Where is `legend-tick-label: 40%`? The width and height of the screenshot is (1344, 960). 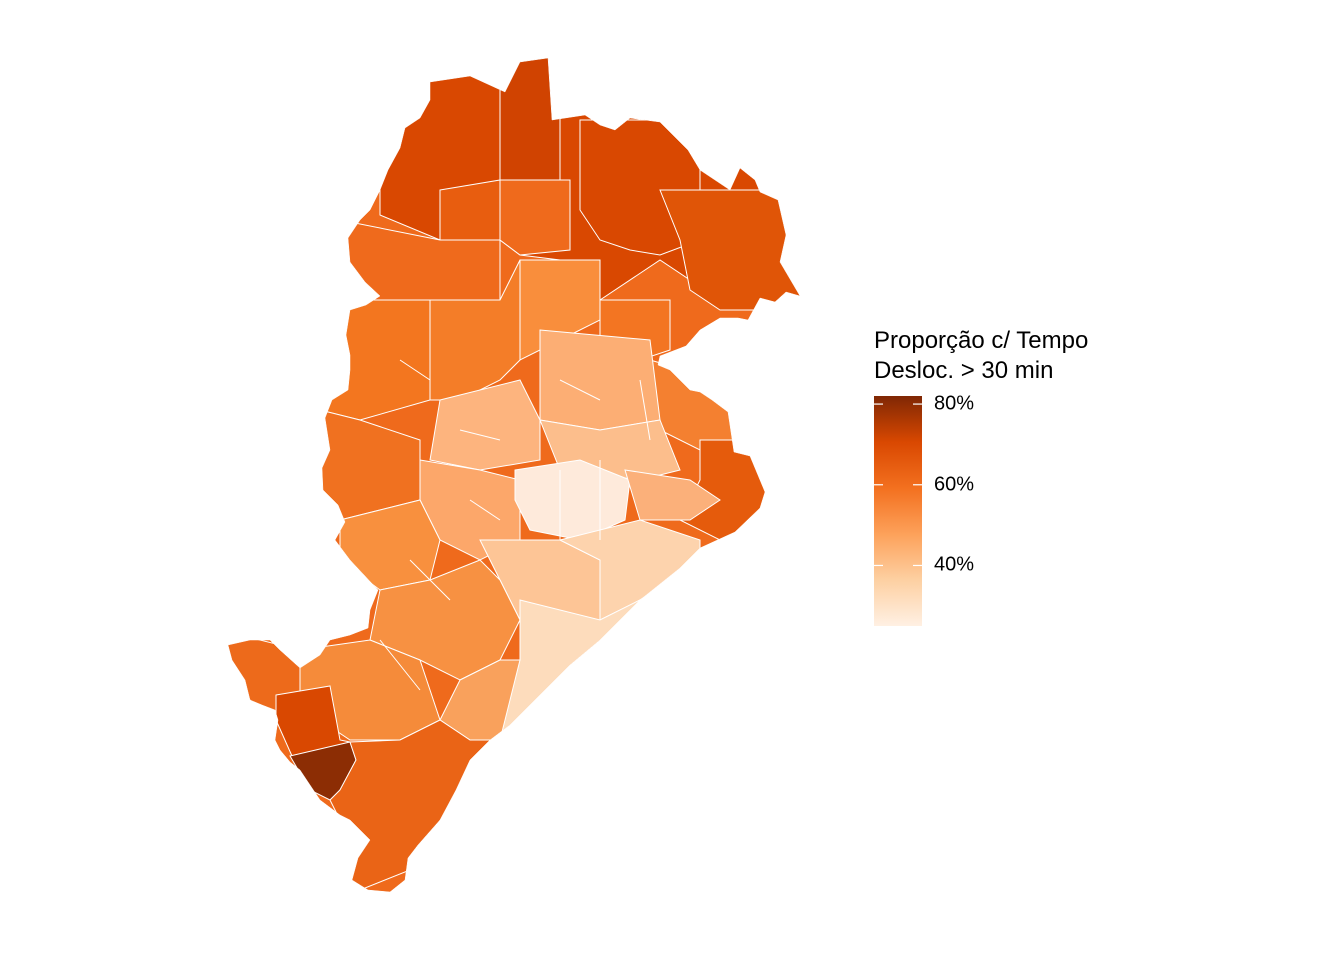 legend-tick-label: 40% is located at coordinates (954, 564).